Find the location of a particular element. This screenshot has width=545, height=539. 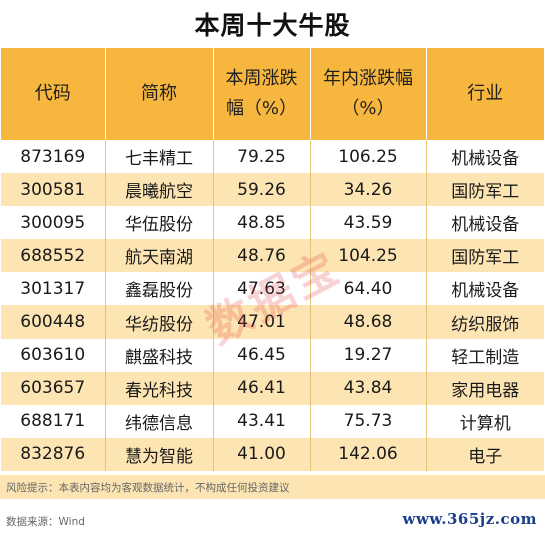

table-row: 301317 鑫磊股份 47.63 64.40 机械设备 is located at coordinates (272, 289).